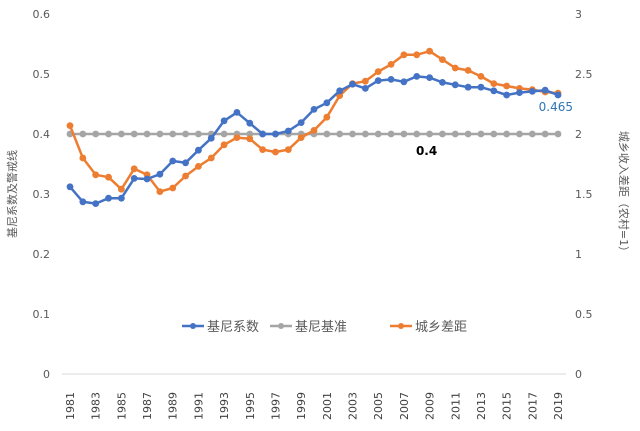 The height and width of the screenshot is (431, 640). Describe the element at coordinates (275, 406) in the screenshot. I see `x-tick-label: 1997` at that location.